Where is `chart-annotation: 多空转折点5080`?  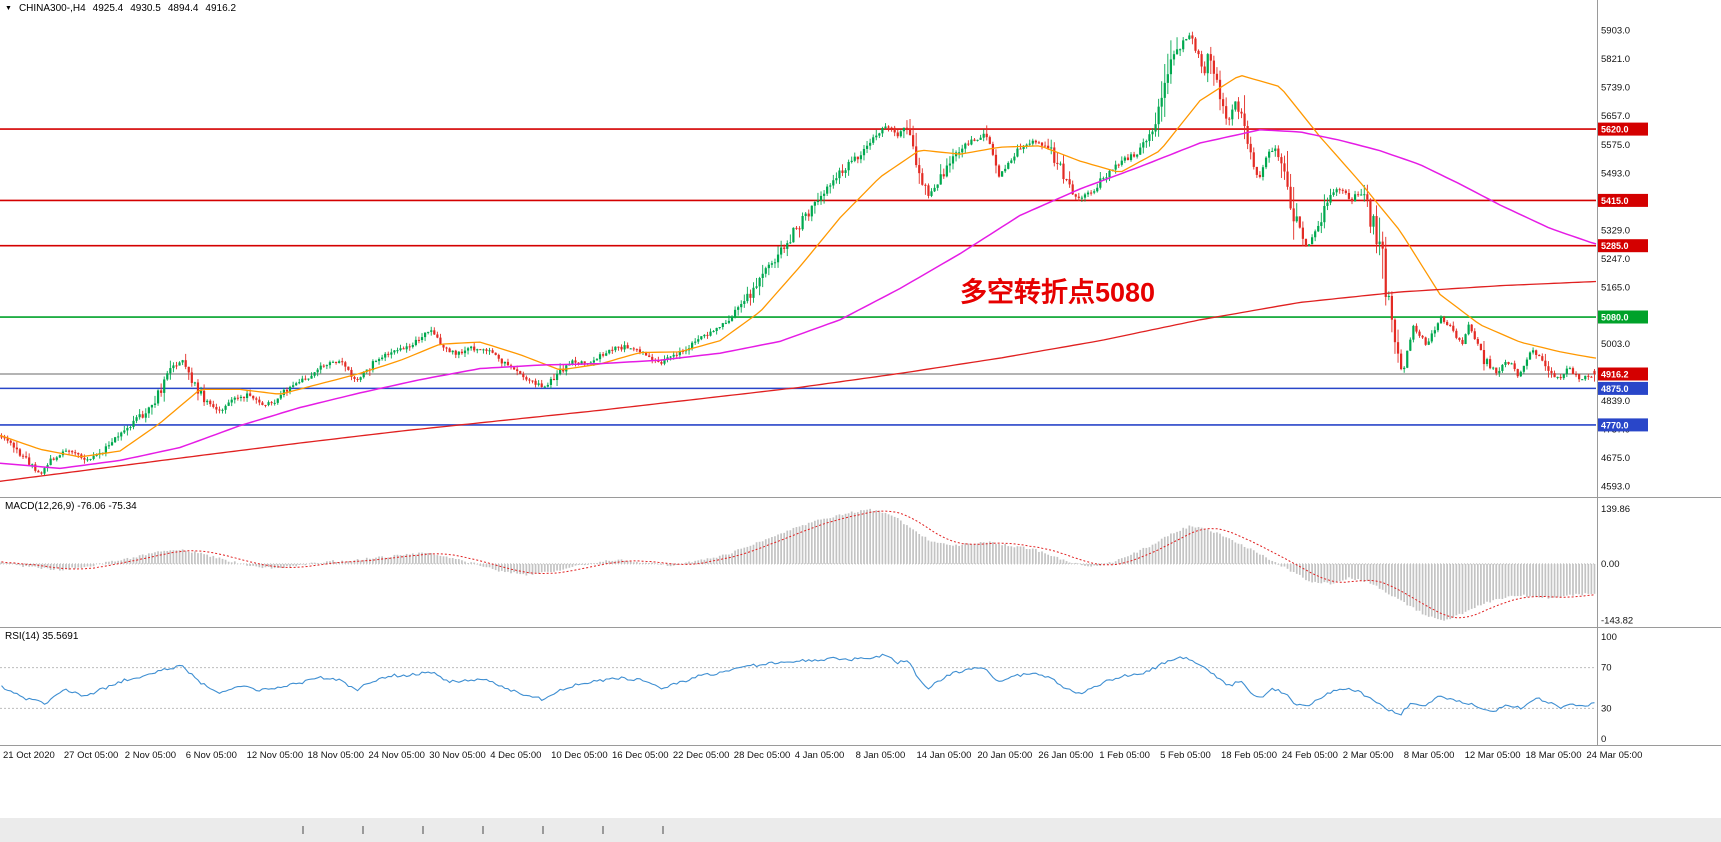 chart-annotation: 多空转折点5080 is located at coordinates (1057, 291).